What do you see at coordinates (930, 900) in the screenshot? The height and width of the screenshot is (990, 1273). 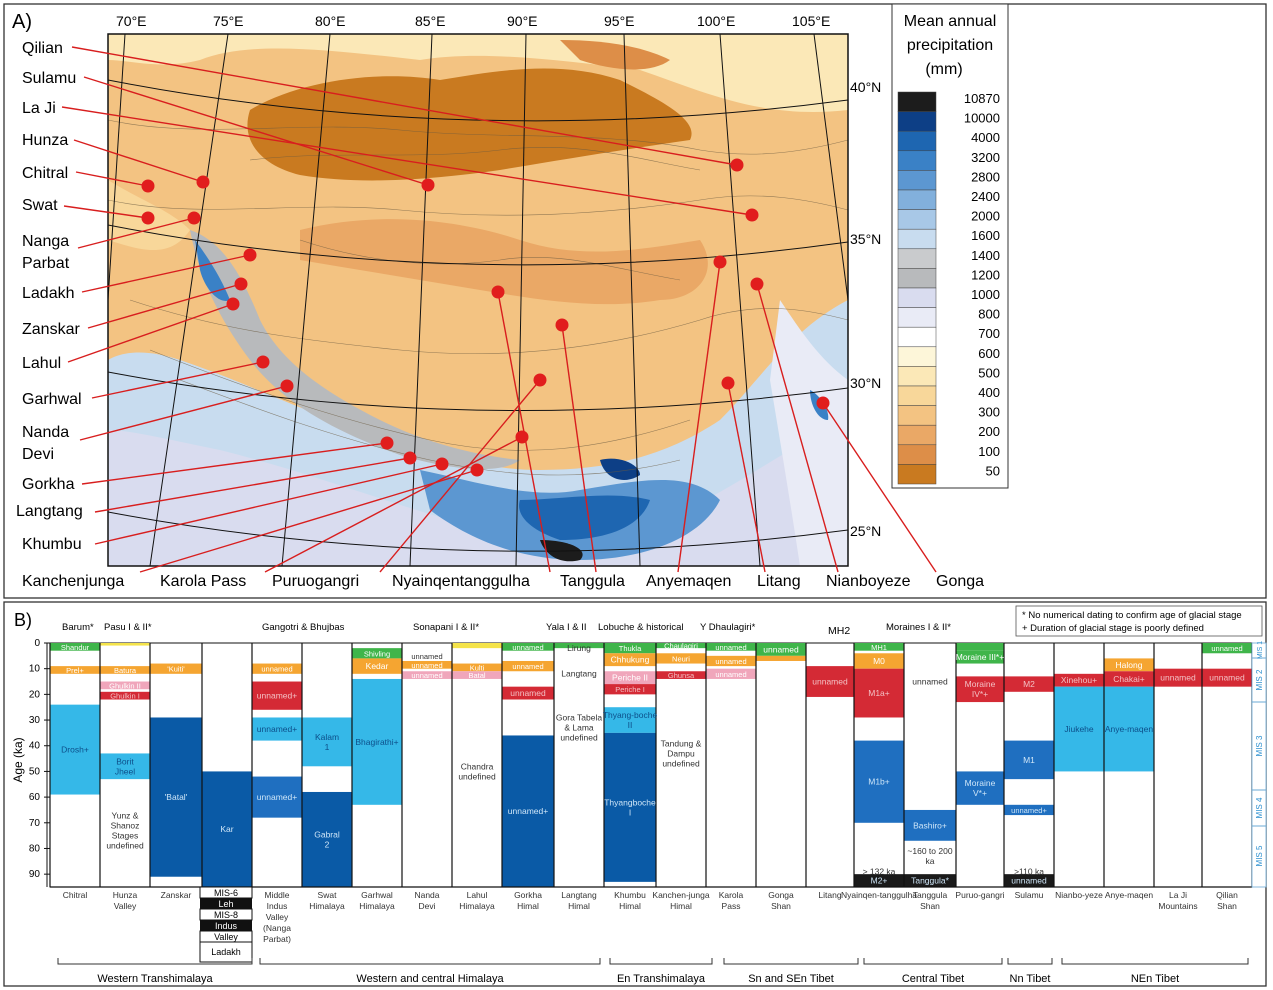 I see `column-name: Tanggula Shan` at bounding box center [930, 900].